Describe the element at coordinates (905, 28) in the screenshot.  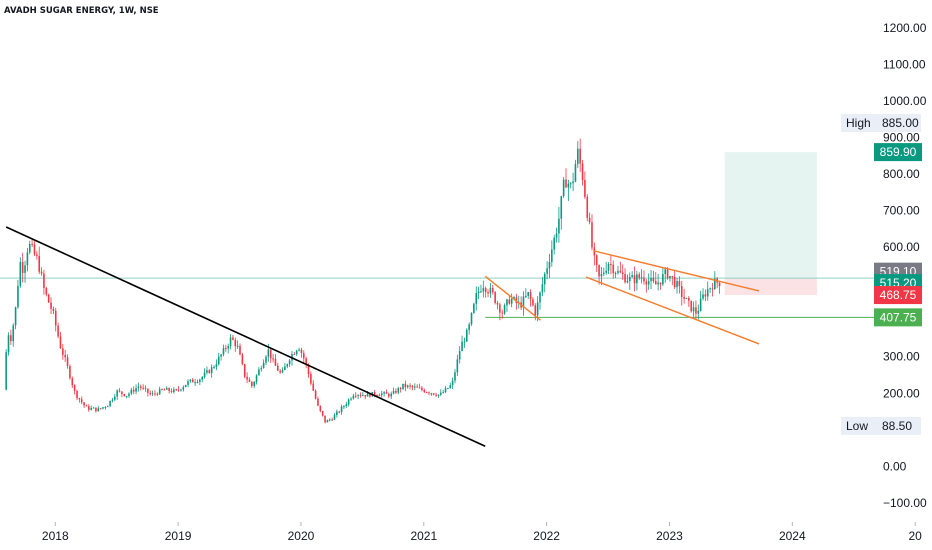
I see `y-tick-label: 1200.00` at that location.